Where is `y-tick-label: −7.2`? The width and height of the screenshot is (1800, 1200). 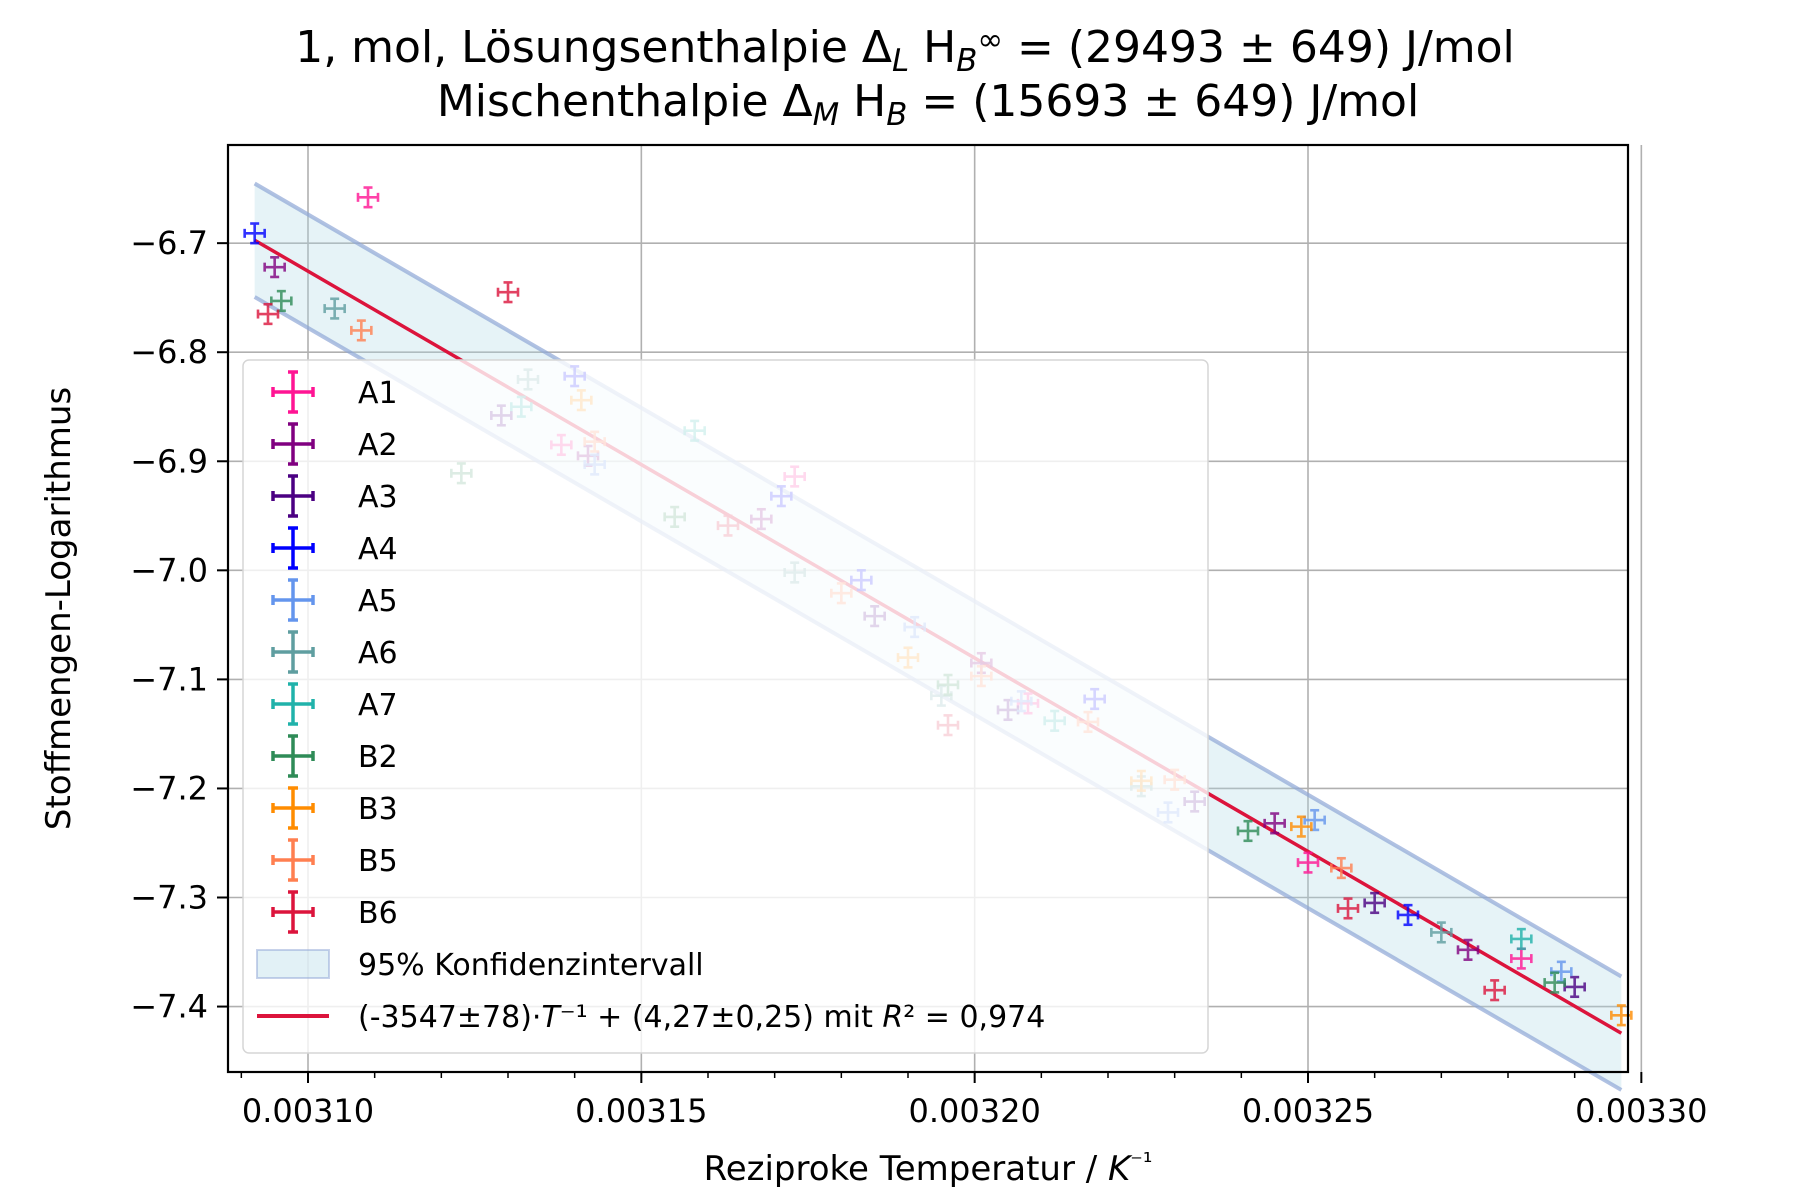 y-tick-label: −7.2 is located at coordinates (169, 788).